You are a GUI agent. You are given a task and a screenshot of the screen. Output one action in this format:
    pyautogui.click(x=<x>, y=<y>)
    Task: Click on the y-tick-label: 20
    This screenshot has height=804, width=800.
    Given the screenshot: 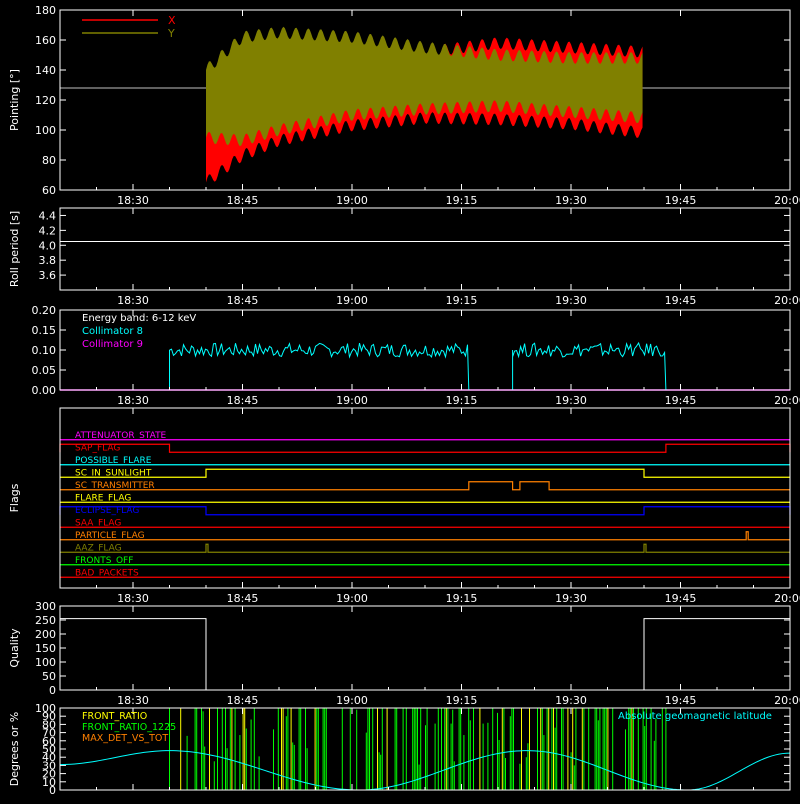 What is the action you would take?
    pyautogui.click(x=49, y=774)
    